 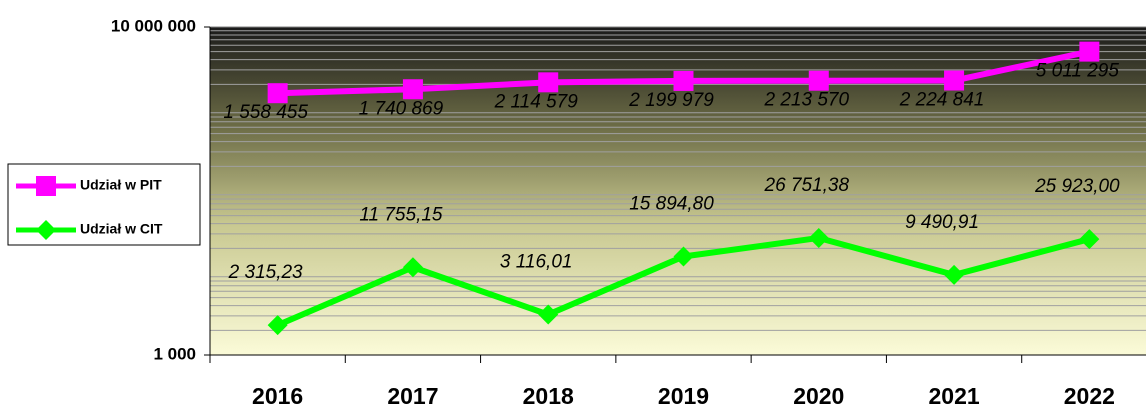 What do you see at coordinates (401, 214) in the screenshot?
I see `data-label: 11 755,15` at bounding box center [401, 214].